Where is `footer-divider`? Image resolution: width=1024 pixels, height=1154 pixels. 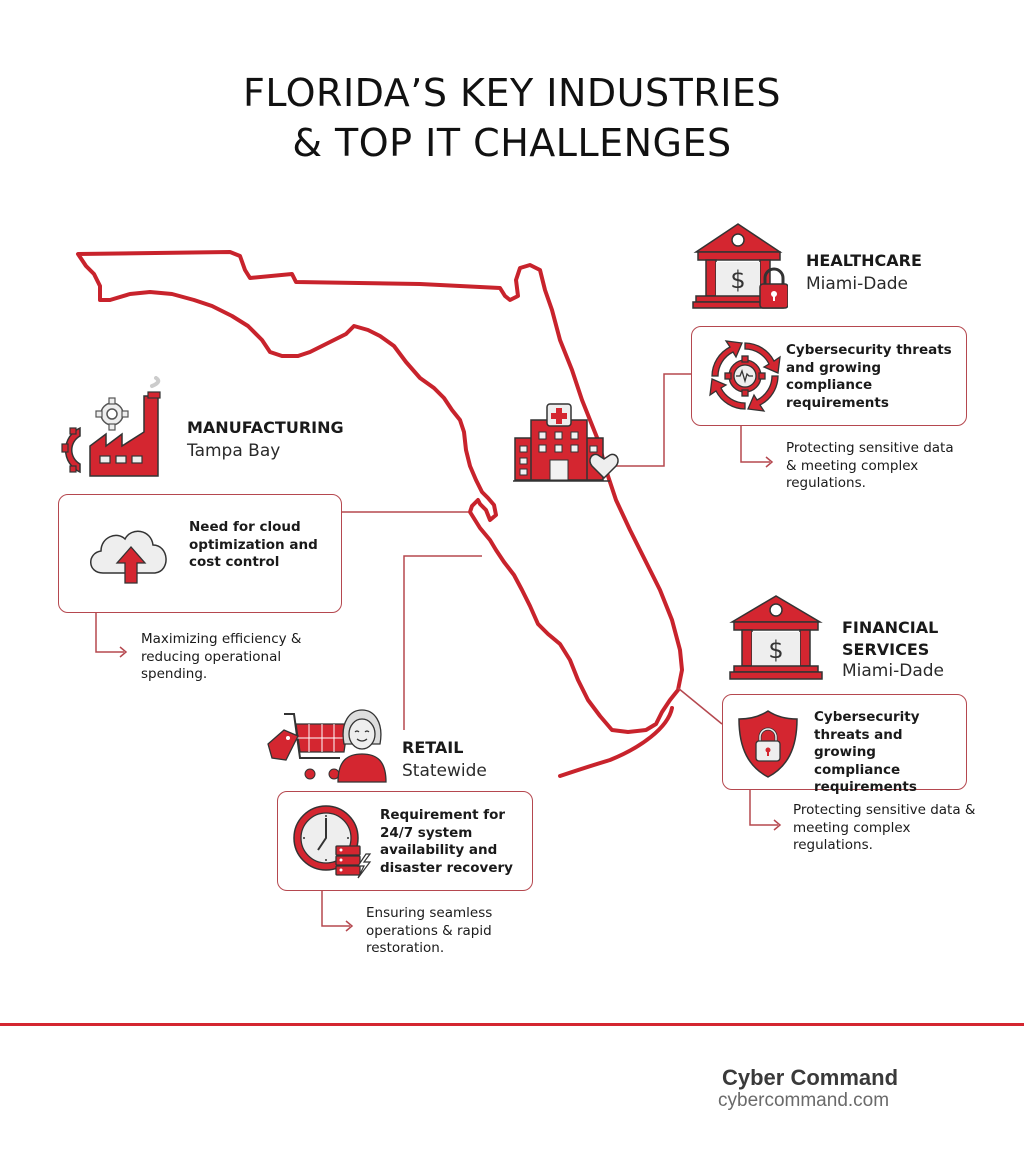 footer-divider is located at coordinates (512, 1024).